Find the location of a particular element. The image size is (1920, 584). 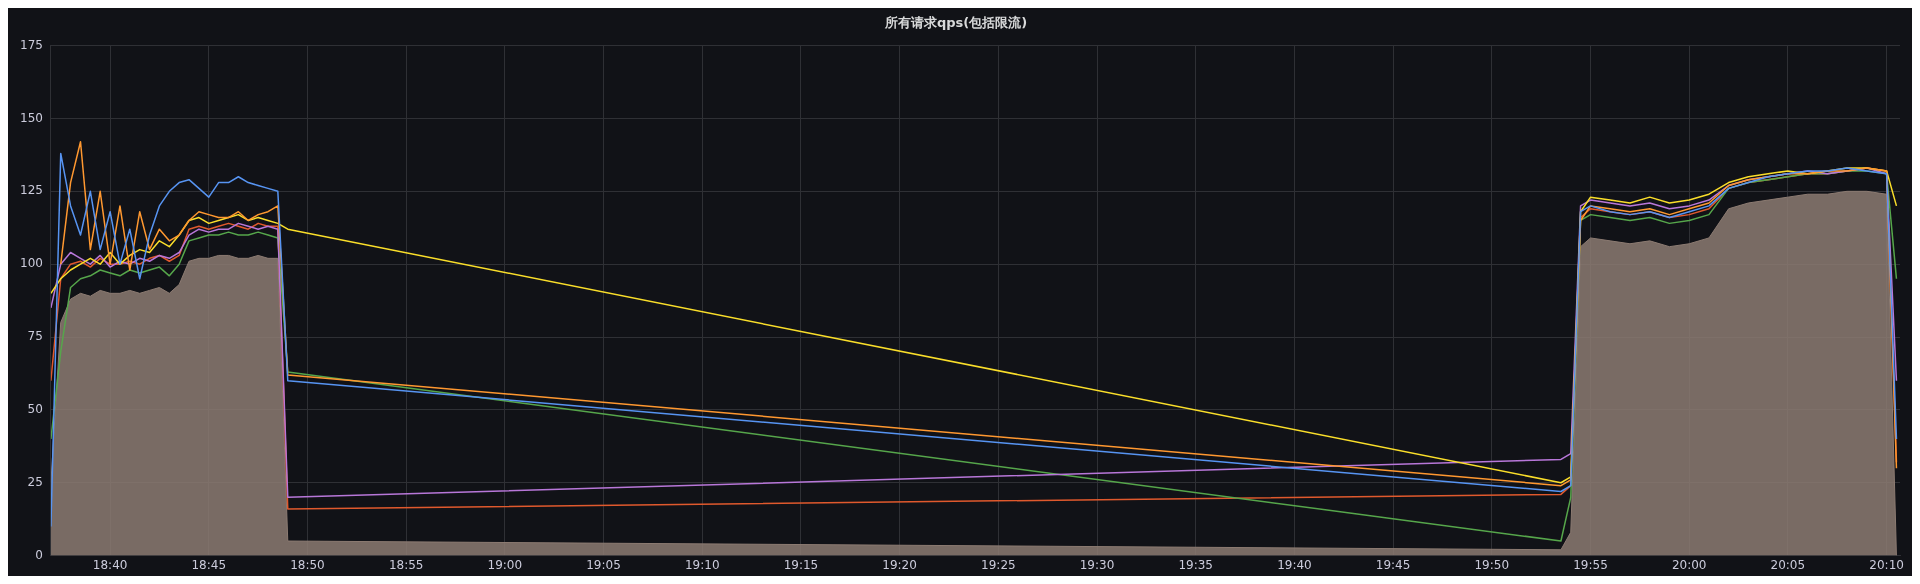

x-tick-label: 18:50 is located at coordinates (307, 564).